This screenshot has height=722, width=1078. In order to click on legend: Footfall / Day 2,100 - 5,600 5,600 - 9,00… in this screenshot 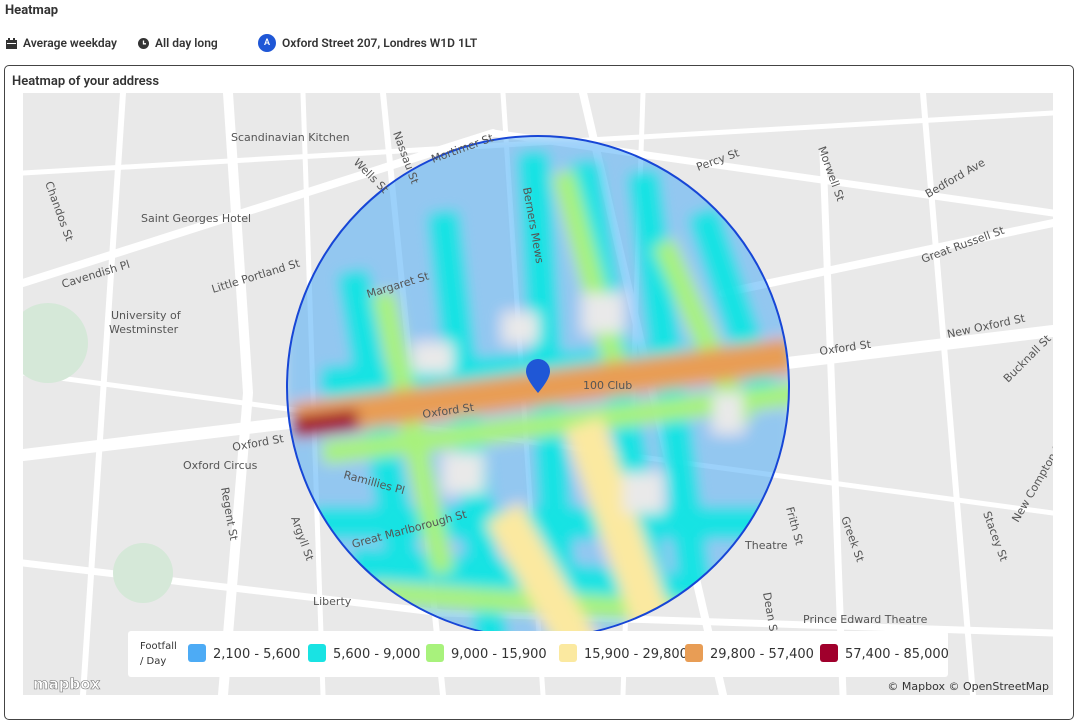, I will do `click(538, 654)`.